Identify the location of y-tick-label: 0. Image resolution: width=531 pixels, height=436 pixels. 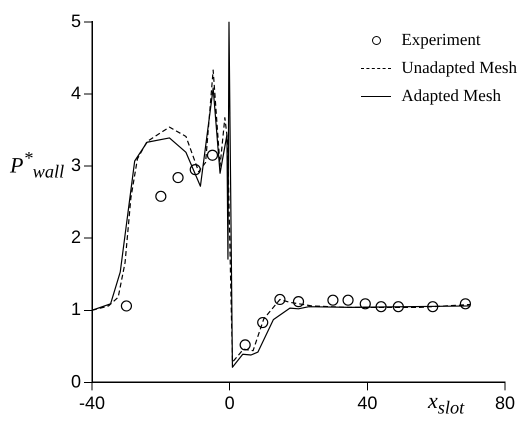
(76, 381).